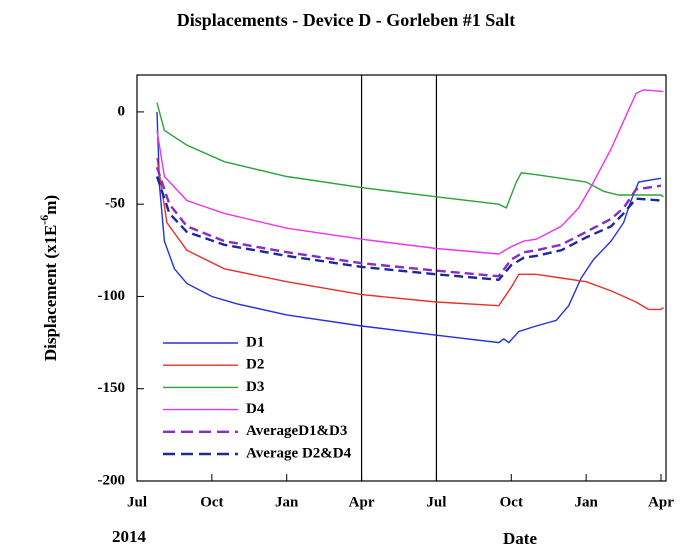  Describe the element at coordinates (112, 296) in the screenshot. I see `y-tick-label: -100` at that location.